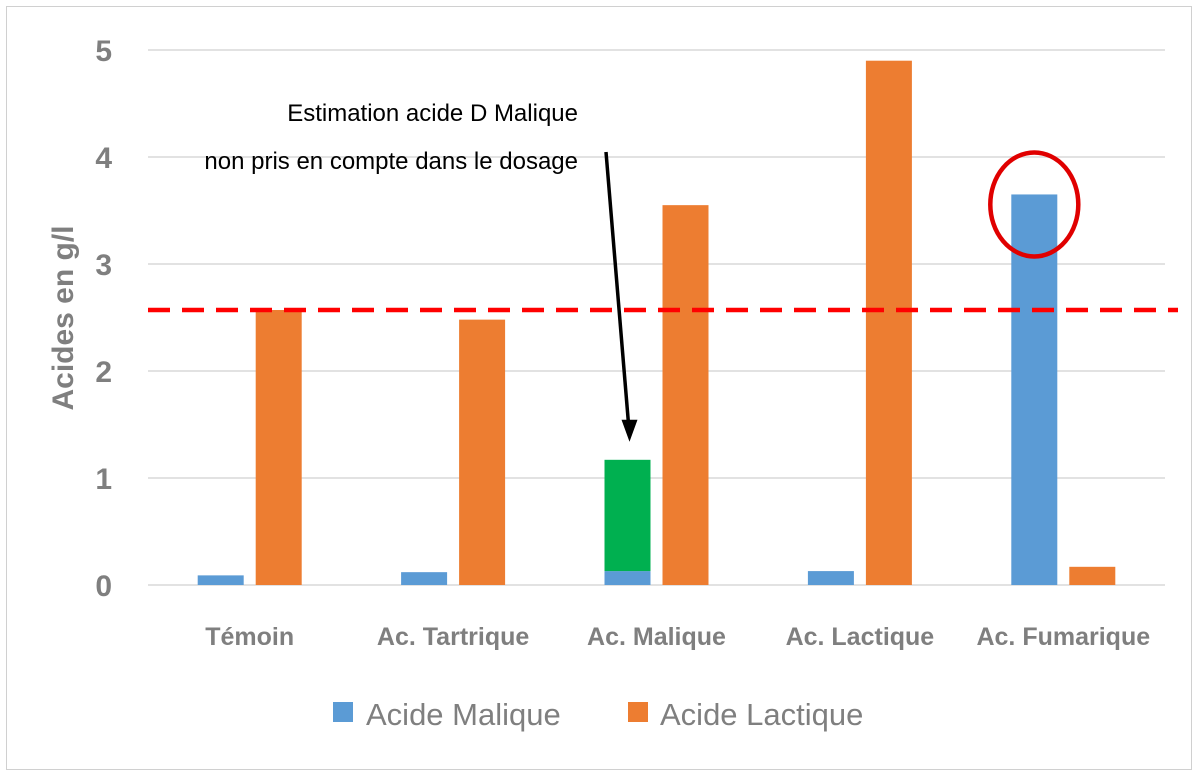 This screenshot has width=1200, height=778. What do you see at coordinates (391, 161) in the screenshot?
I see `annotation-text: non pris en compte dans le dosage` at bounding box center [391, 161].